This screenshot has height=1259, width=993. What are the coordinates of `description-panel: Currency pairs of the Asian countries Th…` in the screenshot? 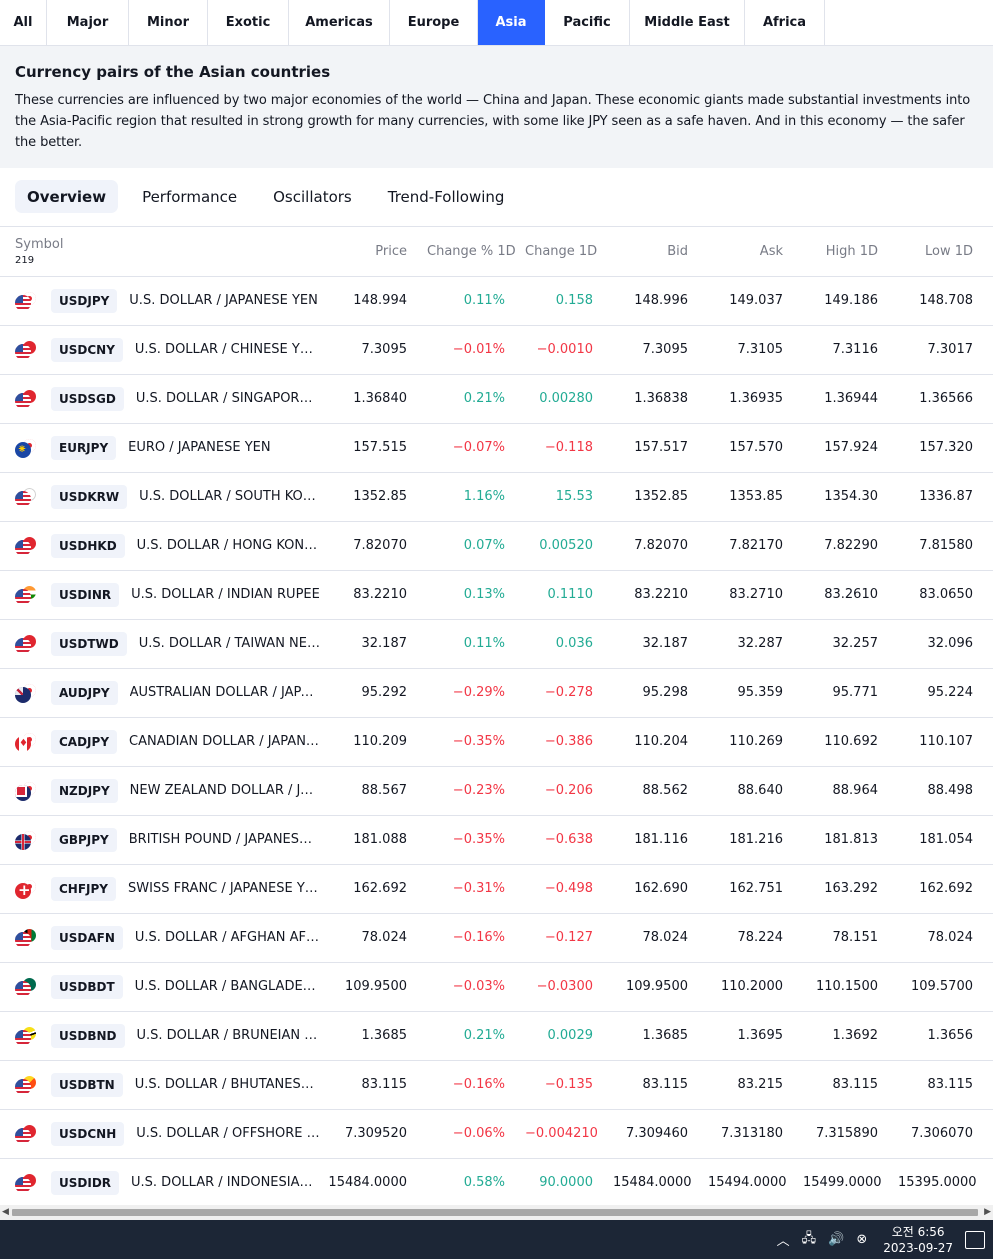 It's located at (496, 107).